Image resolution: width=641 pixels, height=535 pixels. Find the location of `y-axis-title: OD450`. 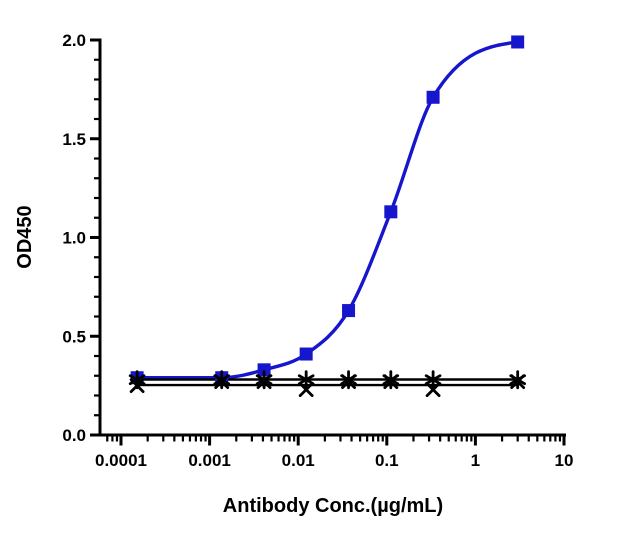

y-axis-title: OD450 is located at coordinates (25, 236).